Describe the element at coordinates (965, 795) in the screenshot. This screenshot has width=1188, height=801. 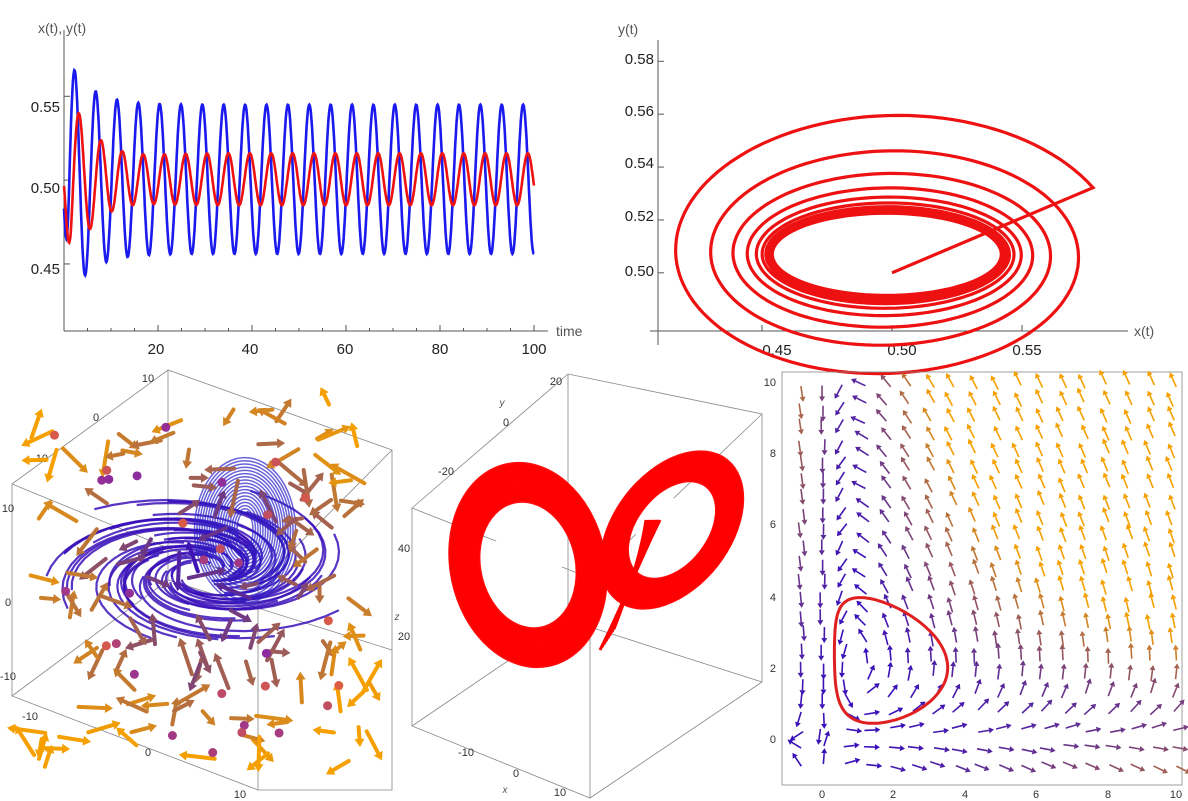
I see `x-tick-label: 4` at that location.